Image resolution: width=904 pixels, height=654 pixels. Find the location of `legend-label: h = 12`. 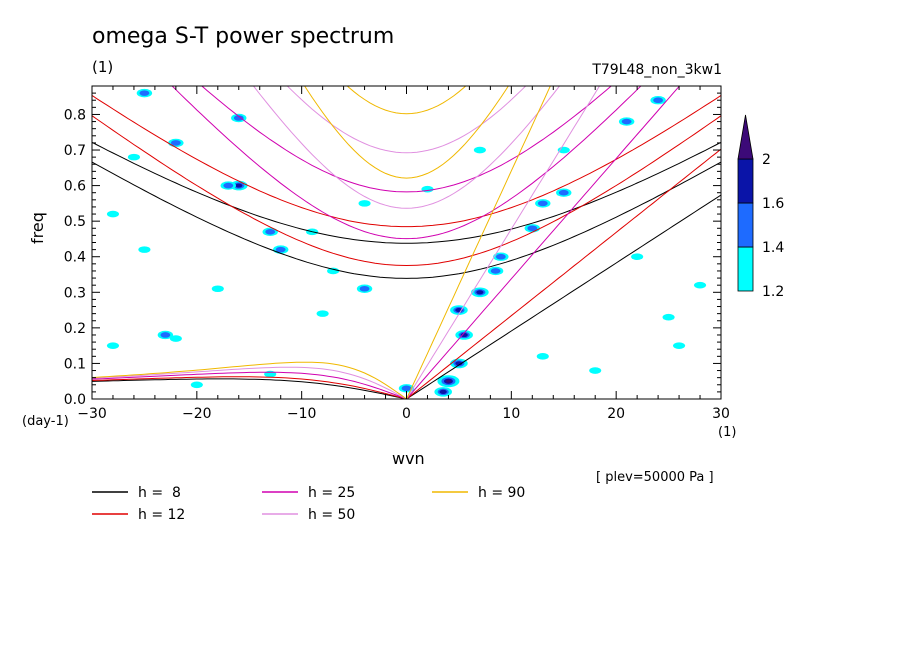

legend-label: h = 12 is located at coordinates (161, 515).